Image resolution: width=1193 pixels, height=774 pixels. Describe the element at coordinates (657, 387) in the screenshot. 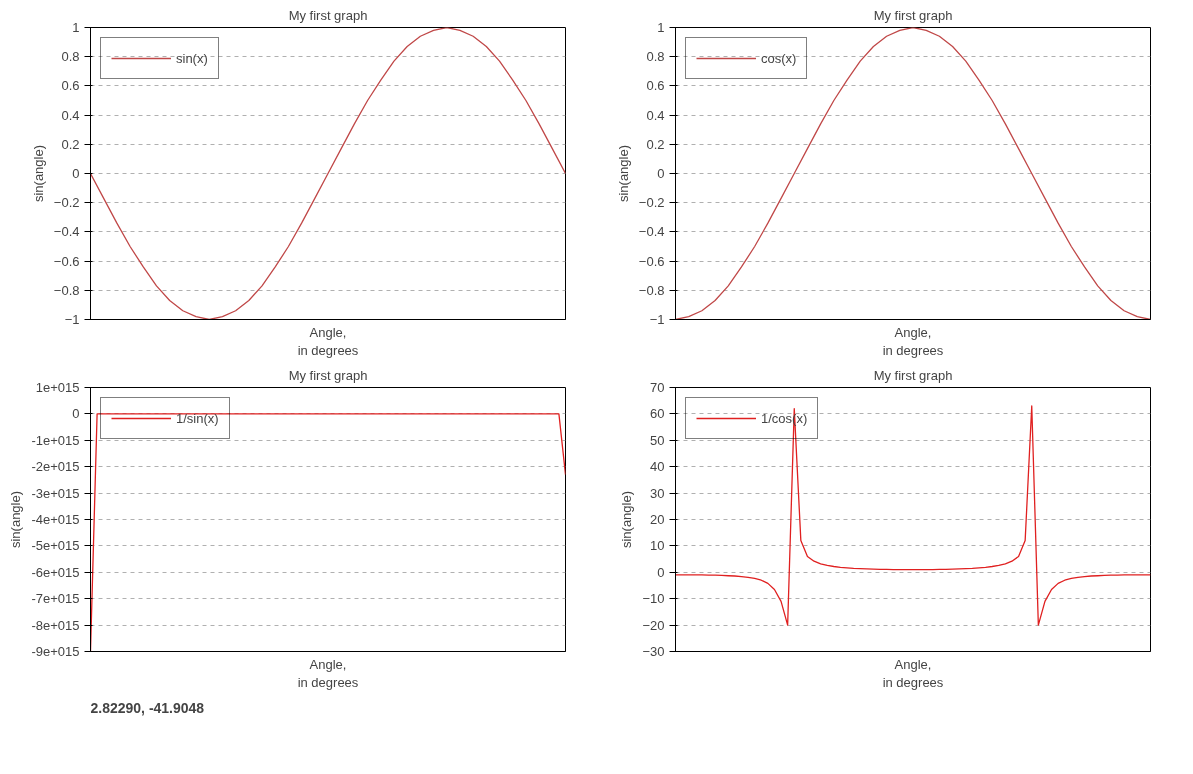

I see `y-tick-label: 70` at that location.